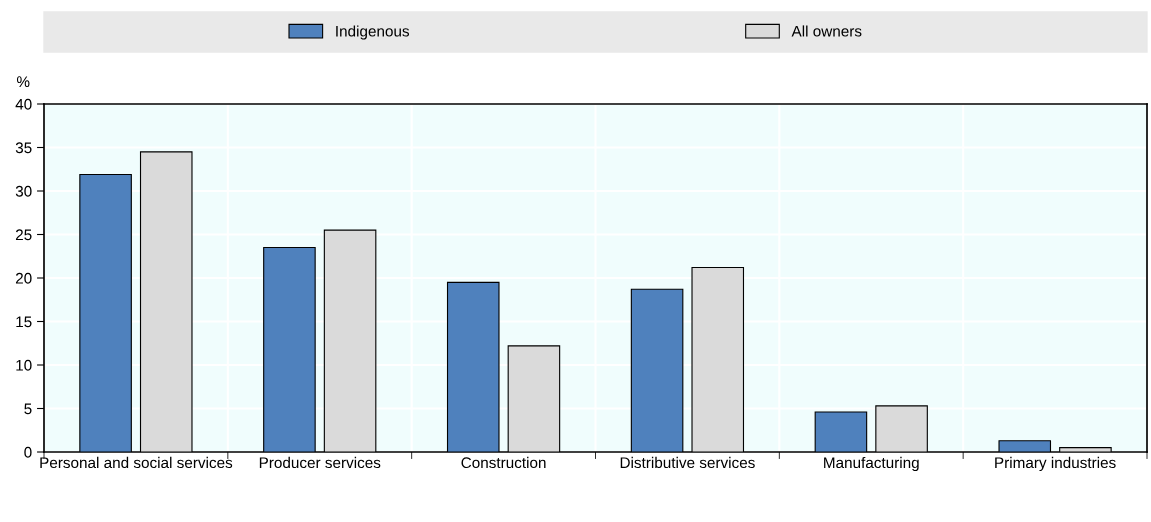  What do you see at coordinates (23, 104) in the screenshot?
I see `y-tick-label: 40` at bounding box center [23, 104].